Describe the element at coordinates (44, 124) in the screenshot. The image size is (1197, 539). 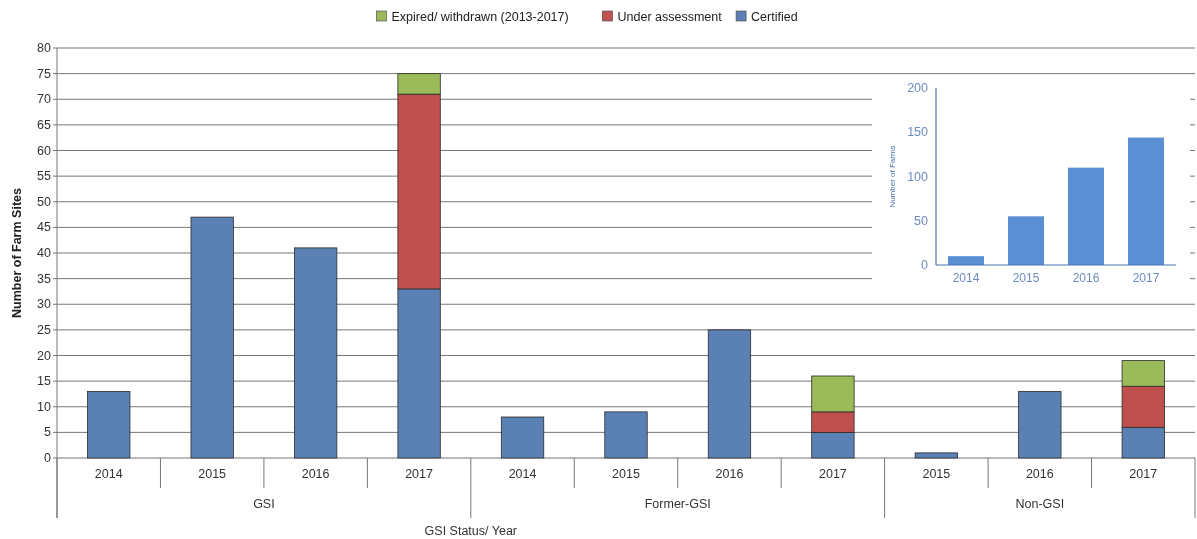
I see `y-tick-label: 65` at that location.